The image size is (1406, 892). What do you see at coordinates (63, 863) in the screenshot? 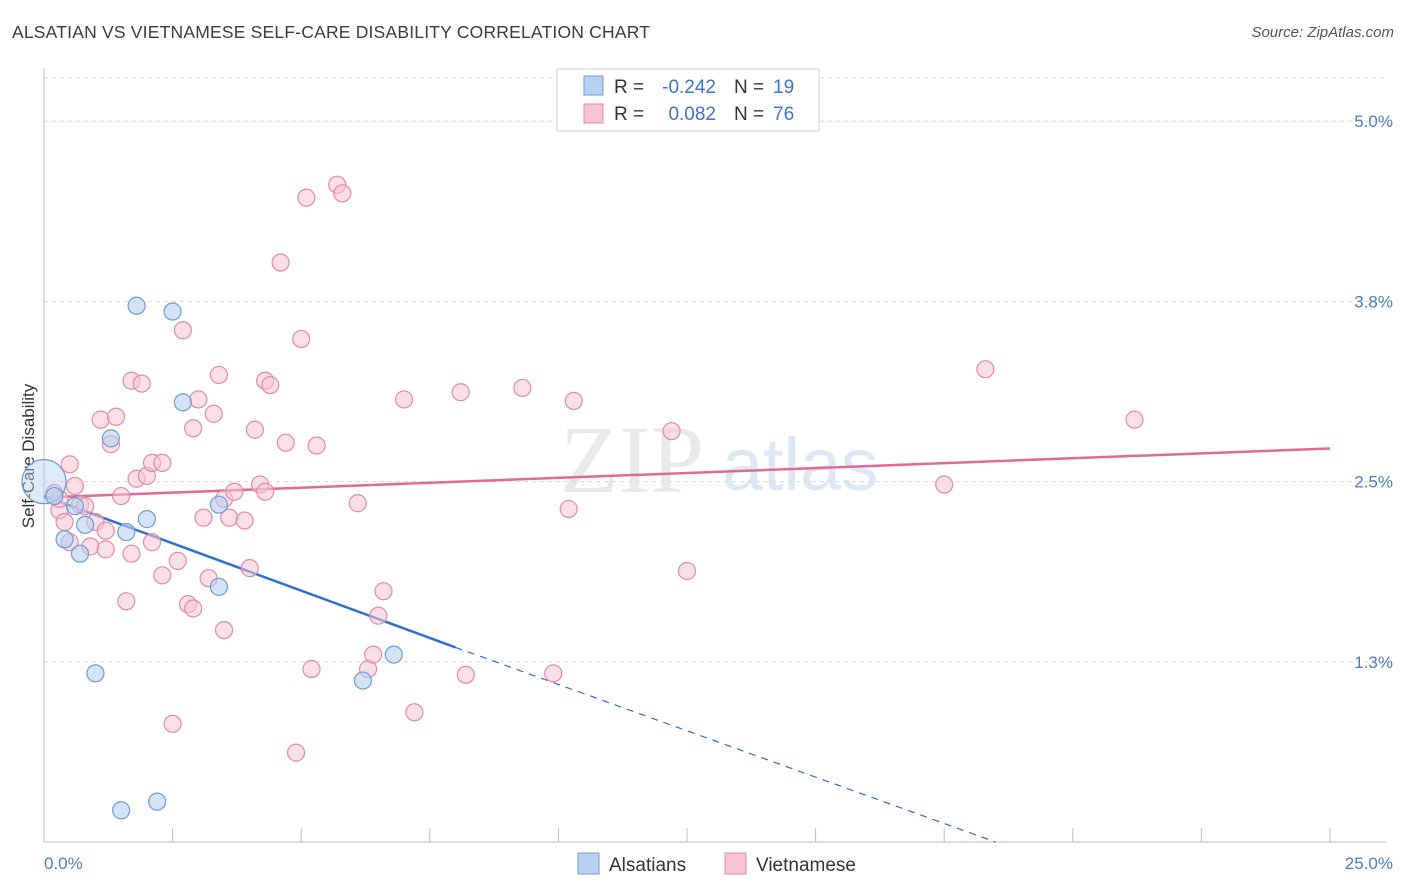
I see `x-tick-label: 0.0%` at bounding box center [63, 863].